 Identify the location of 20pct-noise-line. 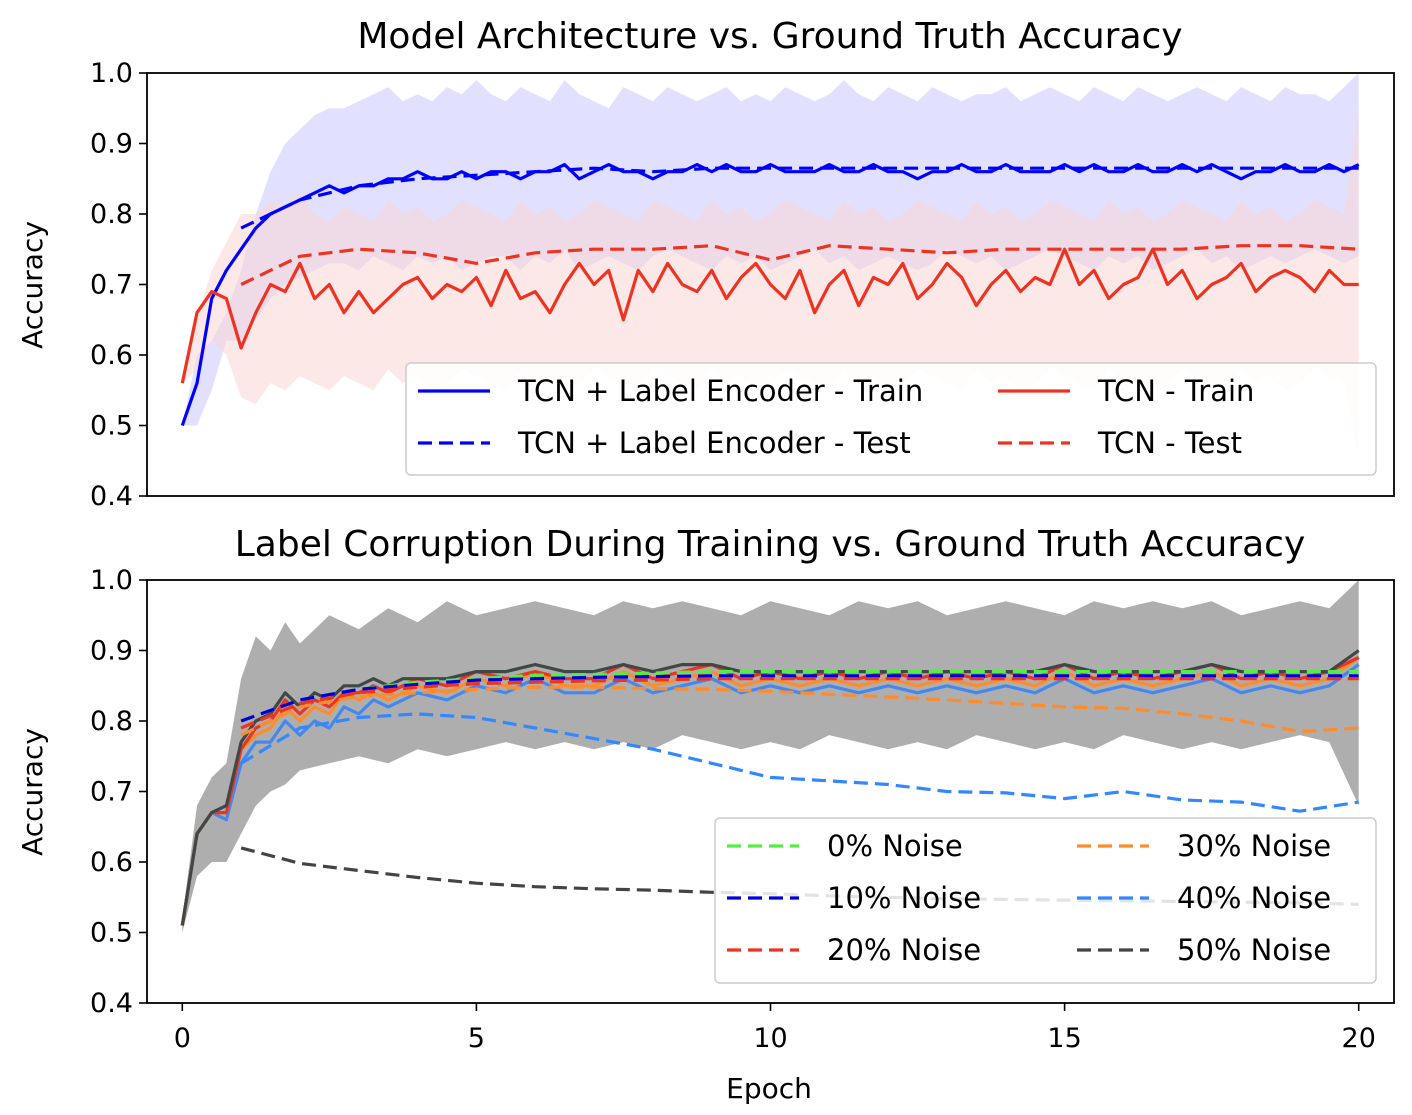
(799, 703).